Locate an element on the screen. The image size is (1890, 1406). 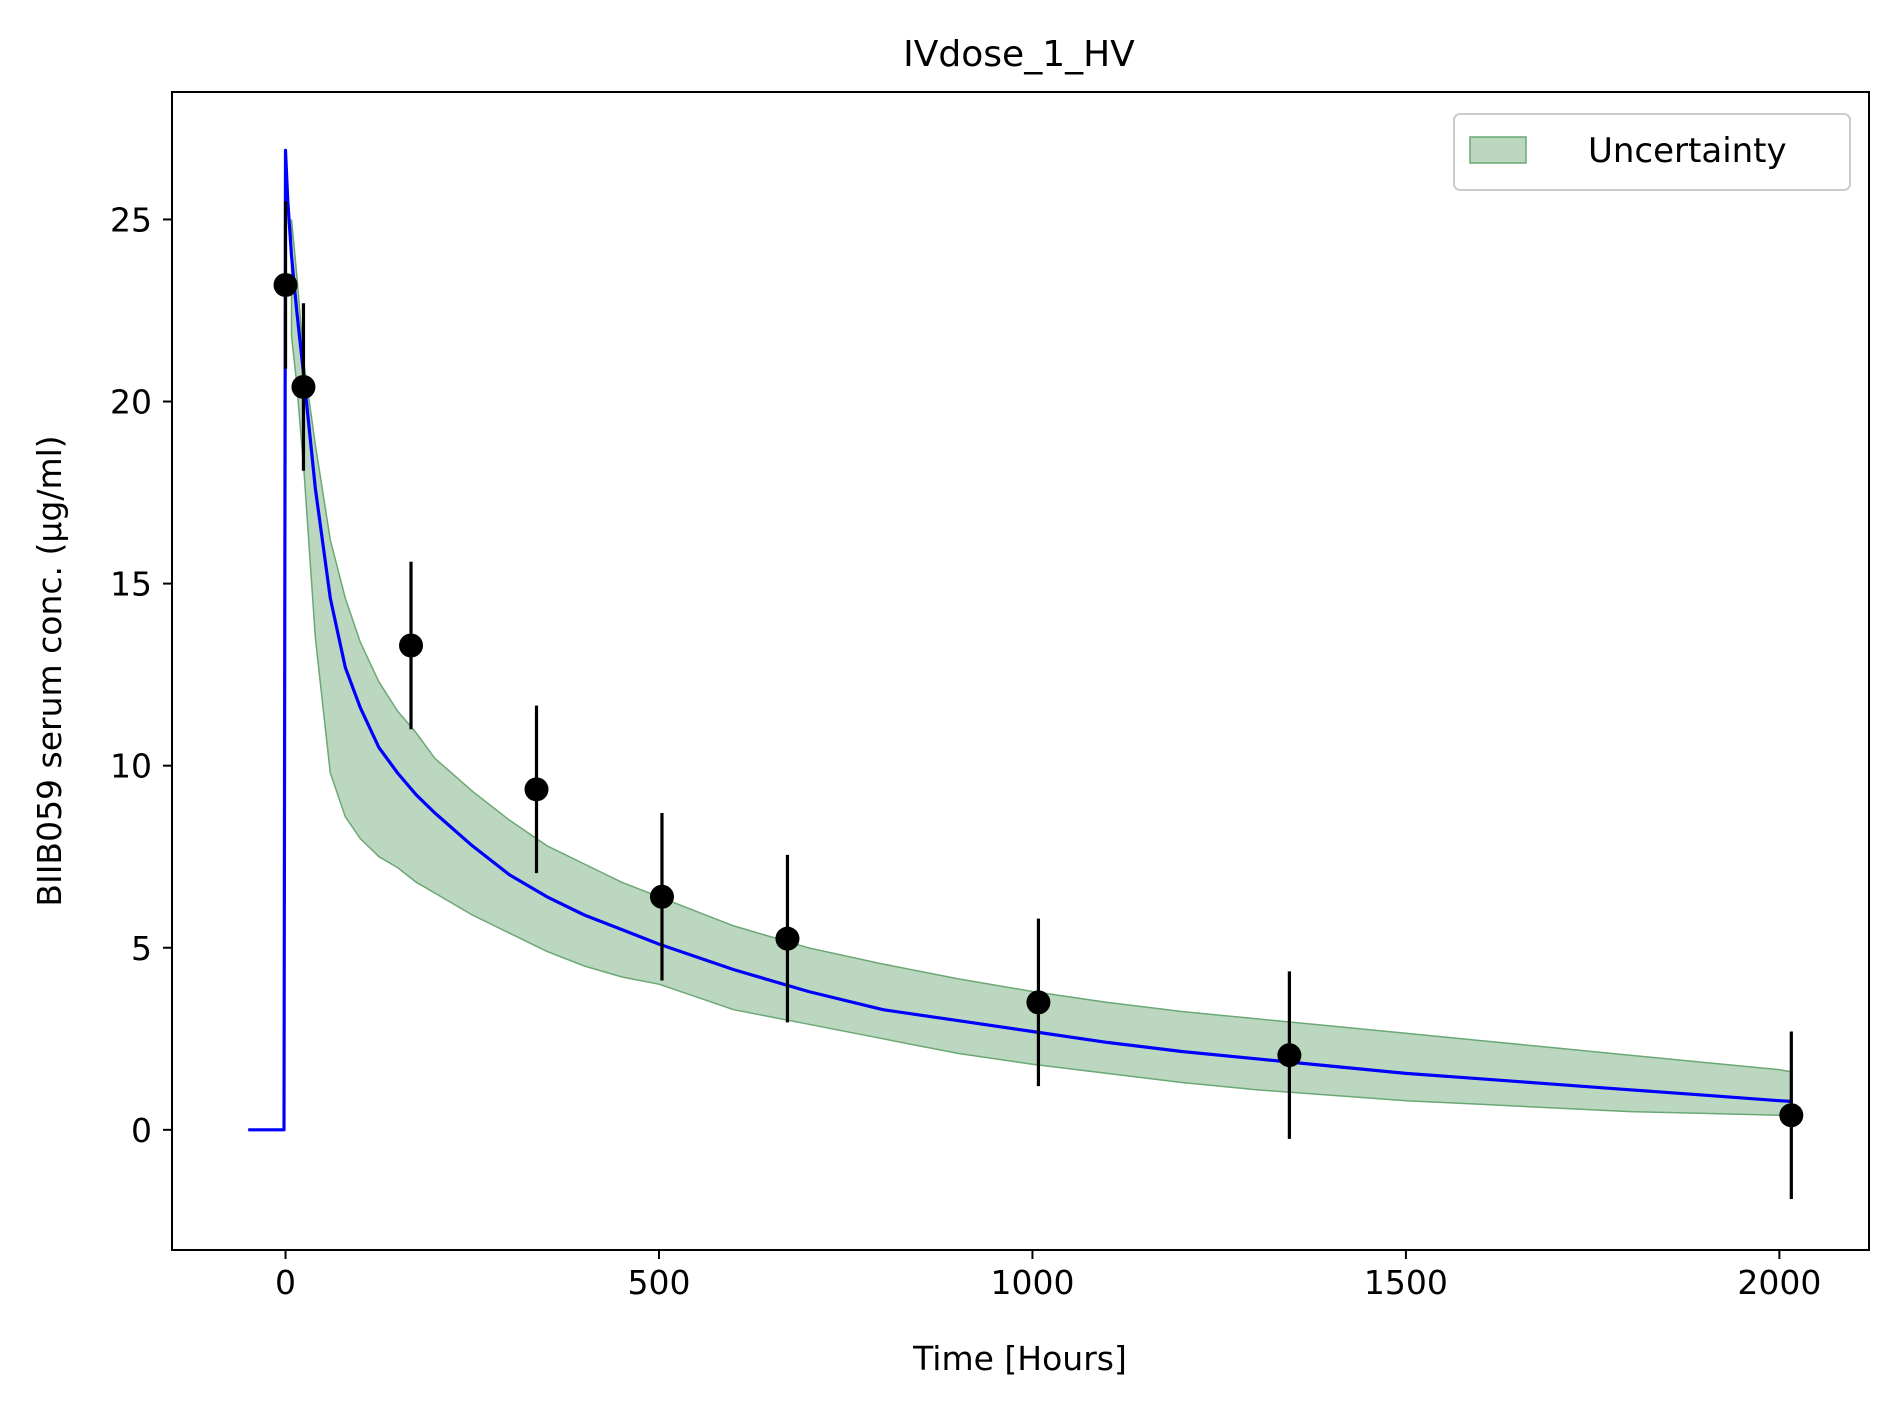
x-tick-label: 500 is located at coordinates (658, 1282).